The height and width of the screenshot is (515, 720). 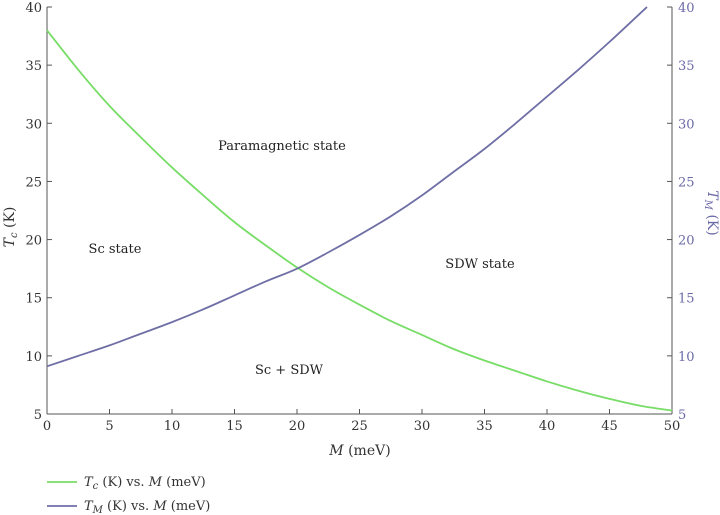 I want to click on y-left-tick-label: 15, so click(x=33, y=299).